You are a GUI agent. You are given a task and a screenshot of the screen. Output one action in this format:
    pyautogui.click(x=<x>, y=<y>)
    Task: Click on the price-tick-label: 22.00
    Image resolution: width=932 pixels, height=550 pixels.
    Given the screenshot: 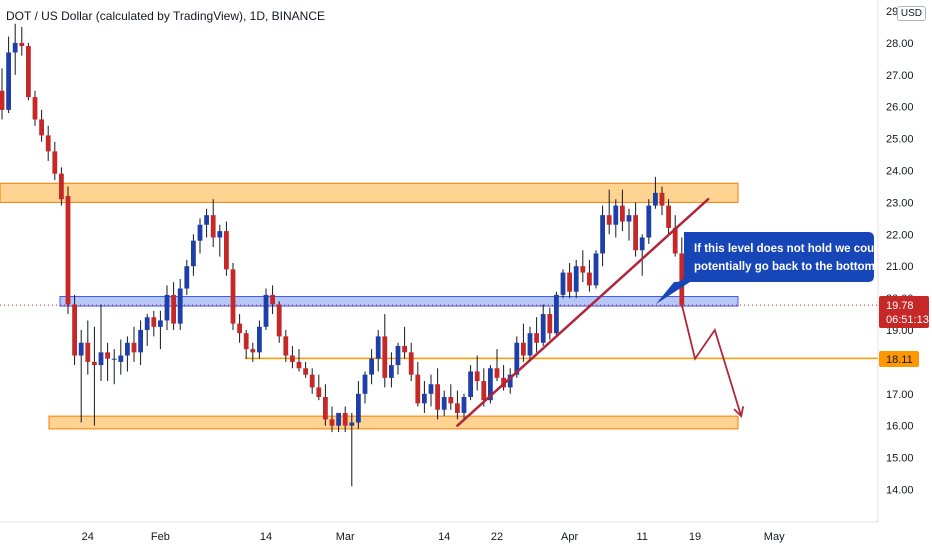 What is the action you would take?
    pyautogui.click(x=900, y=235)
    